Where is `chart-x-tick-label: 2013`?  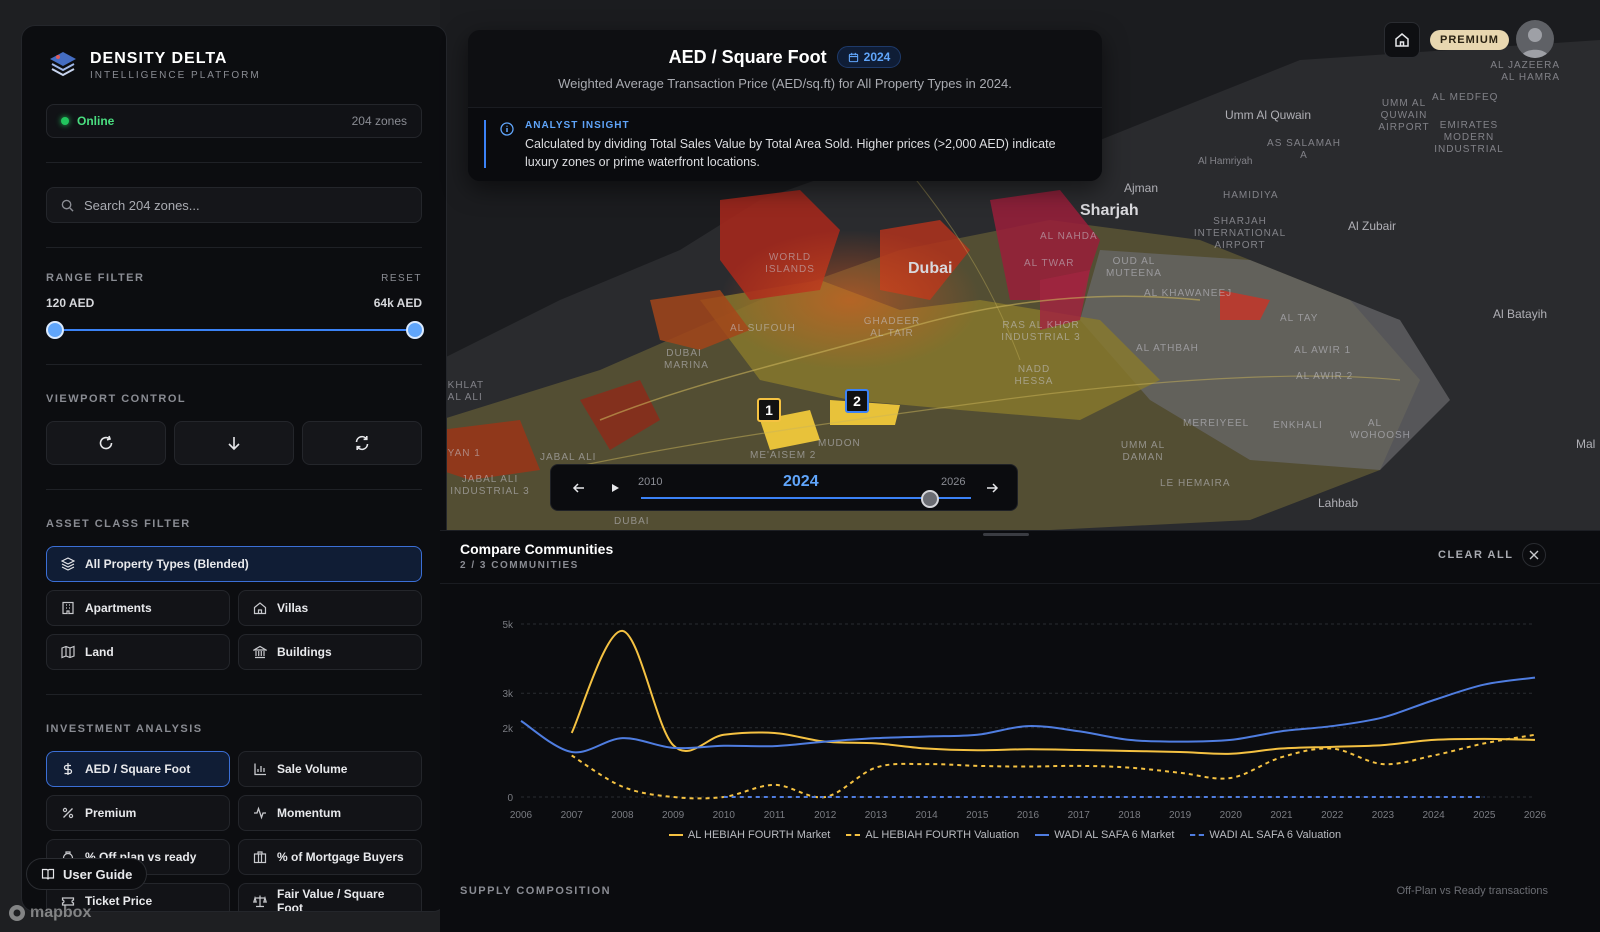 chart-x-tick-label: 2013 is located at coordinates (876, 815).